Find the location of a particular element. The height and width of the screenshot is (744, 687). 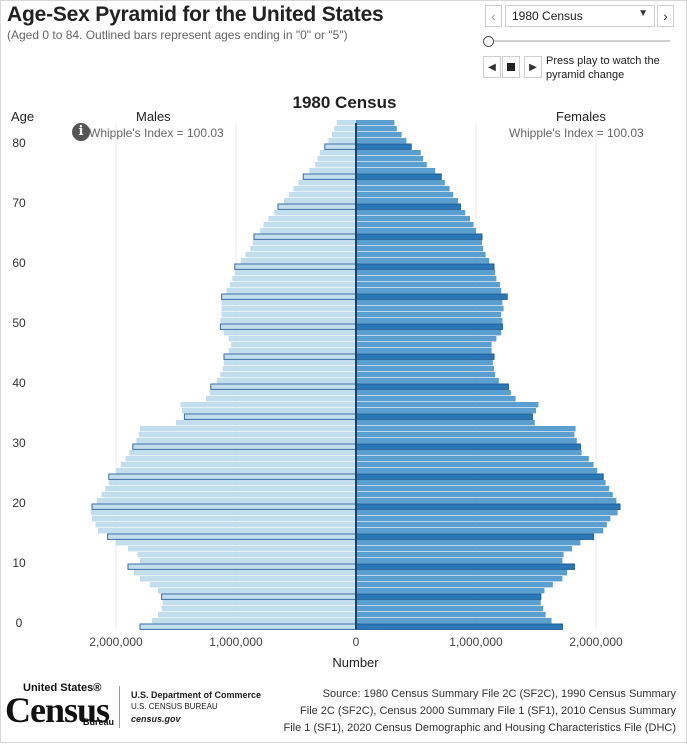

logo-divider is located at coordinates (119, 707).